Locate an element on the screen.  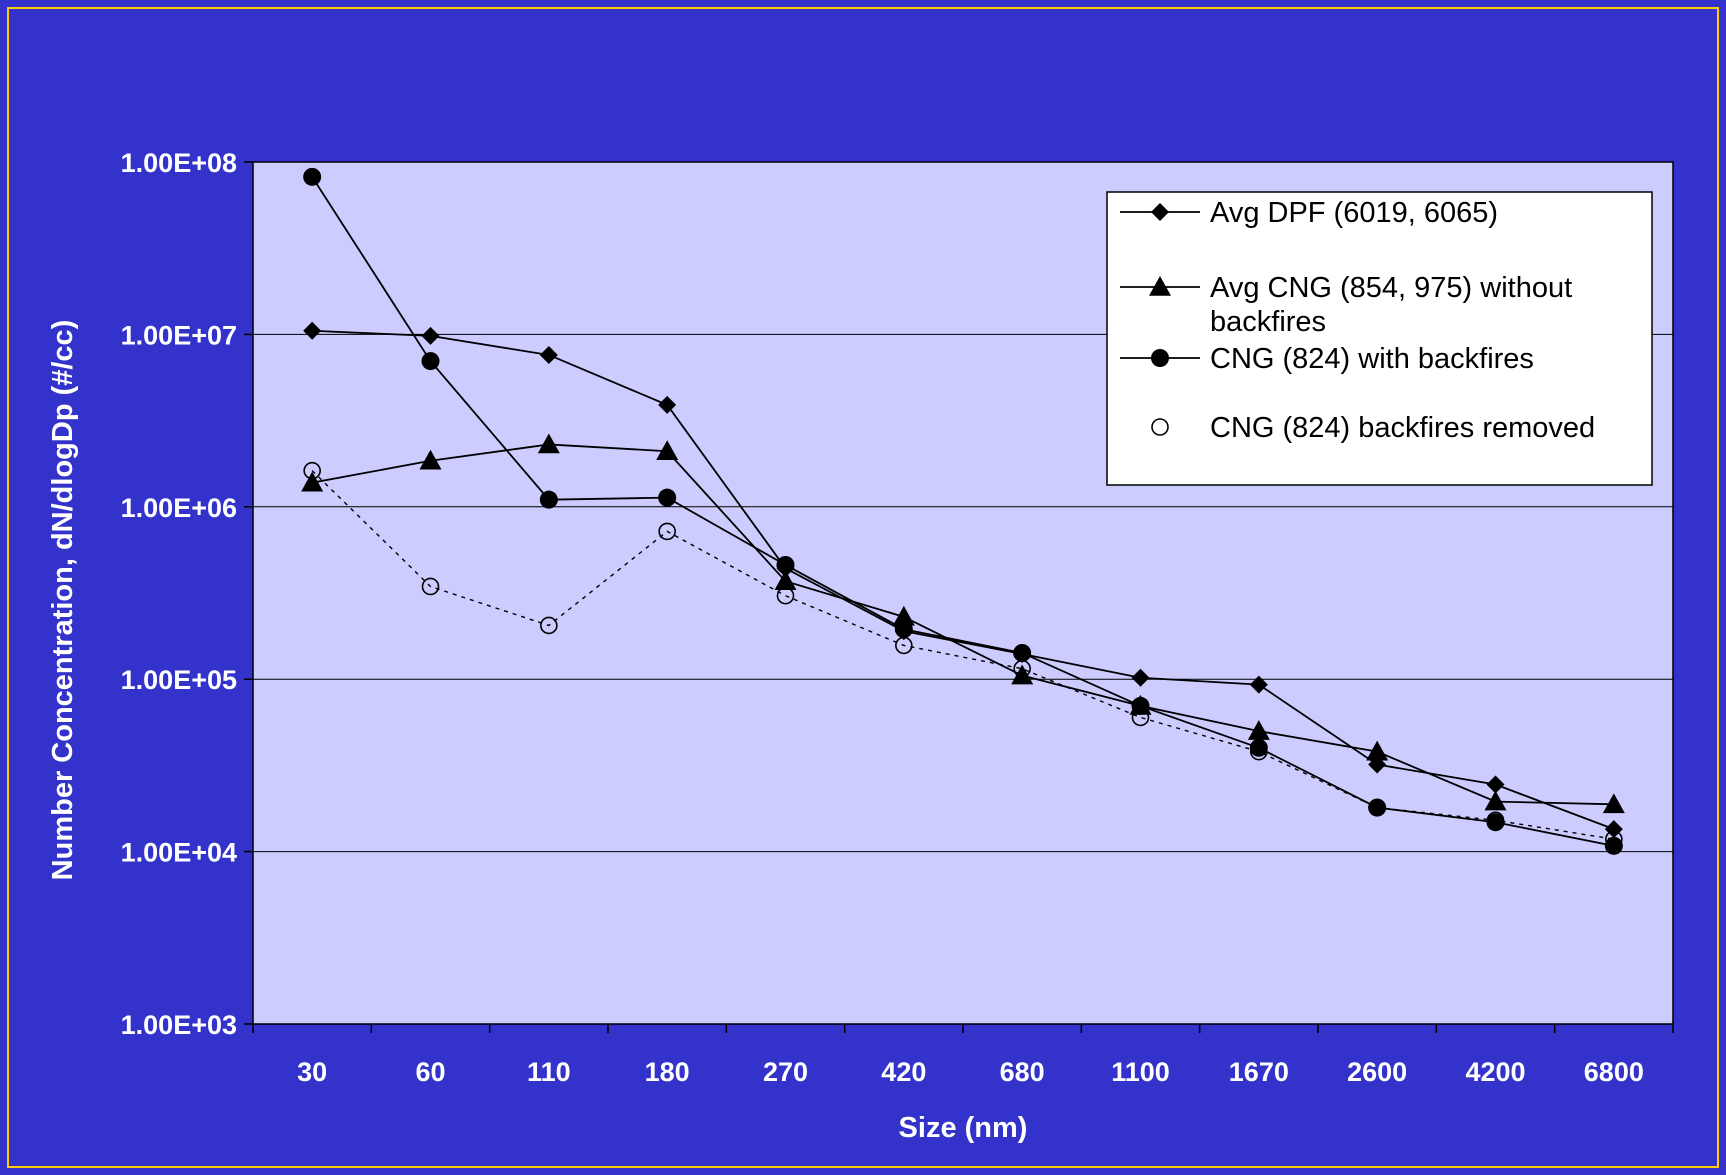
legend-box is located at coordinates (1379, 338).